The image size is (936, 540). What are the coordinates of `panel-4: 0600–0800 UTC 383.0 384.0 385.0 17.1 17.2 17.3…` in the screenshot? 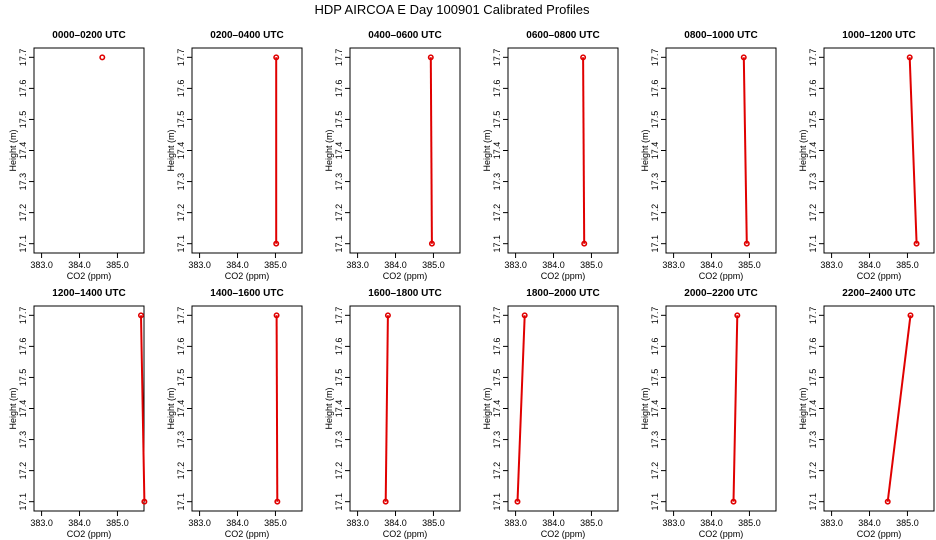 It's located at (550, 155).